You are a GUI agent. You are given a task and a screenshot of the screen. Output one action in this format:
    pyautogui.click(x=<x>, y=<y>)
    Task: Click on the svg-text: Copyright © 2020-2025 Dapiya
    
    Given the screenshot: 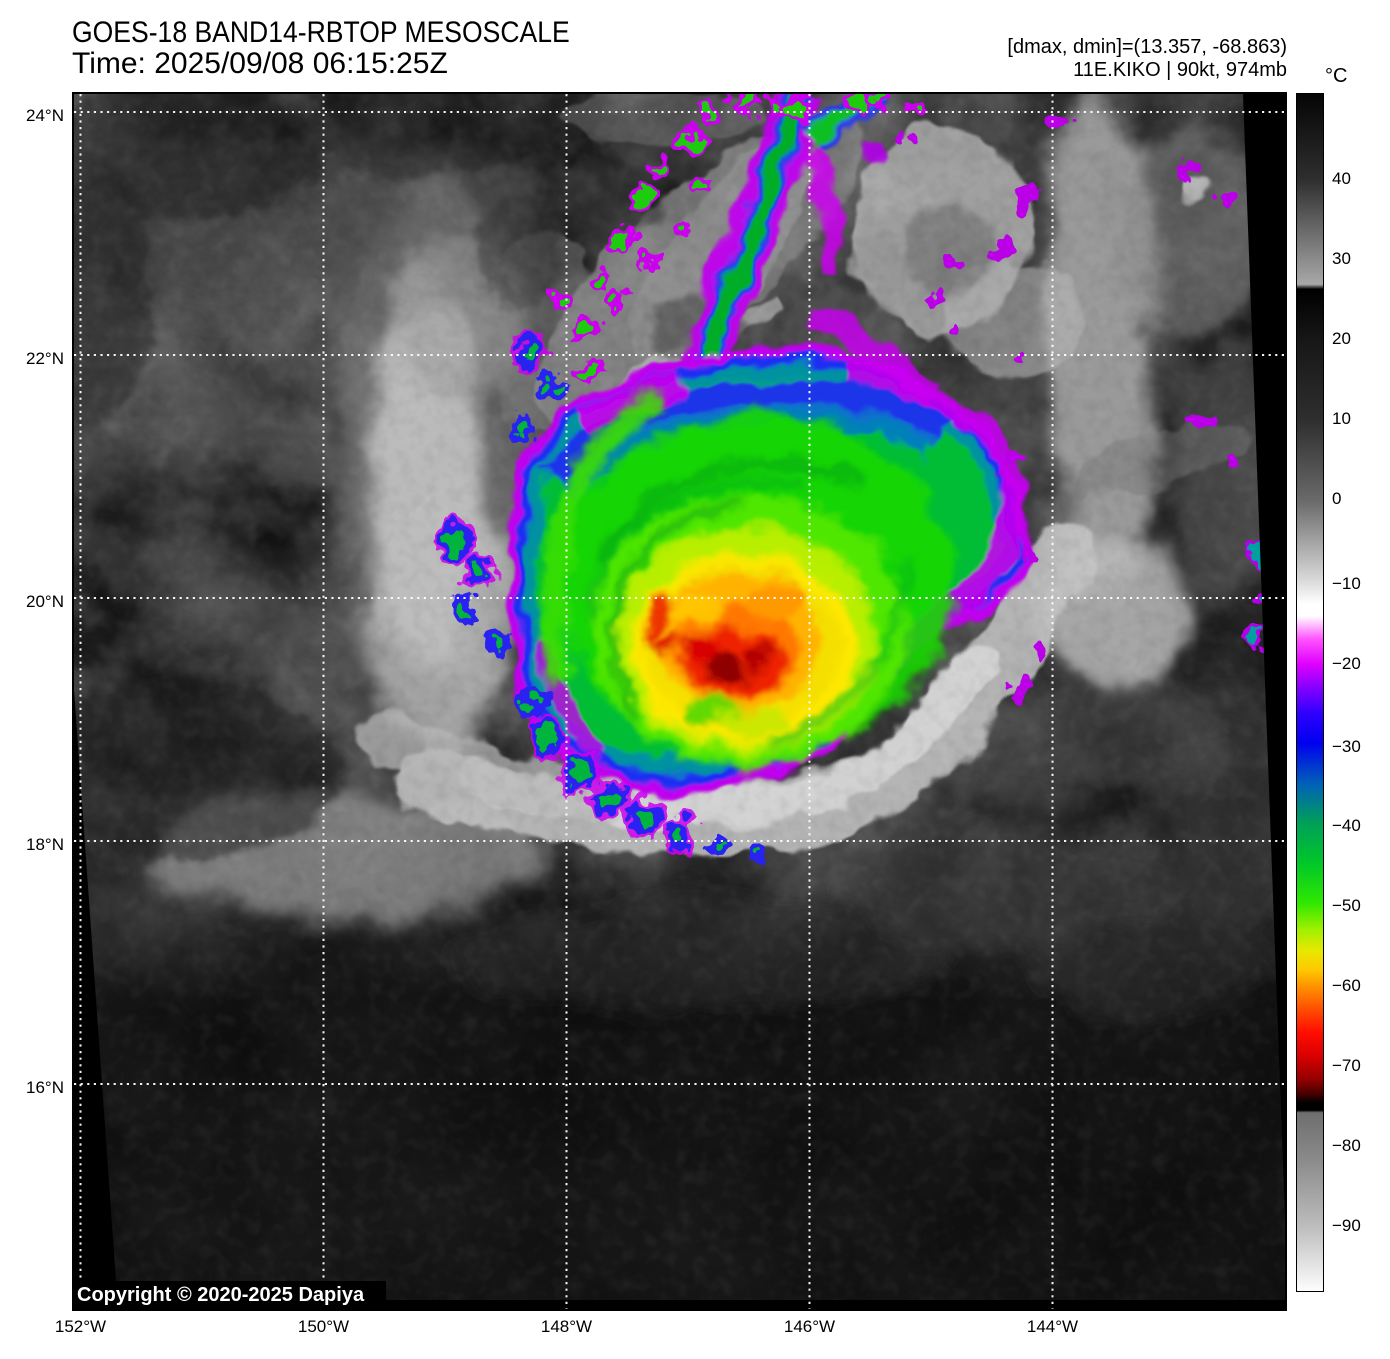 What is the action you would take?
    pyautogui.click(x=221, y=1295)
    